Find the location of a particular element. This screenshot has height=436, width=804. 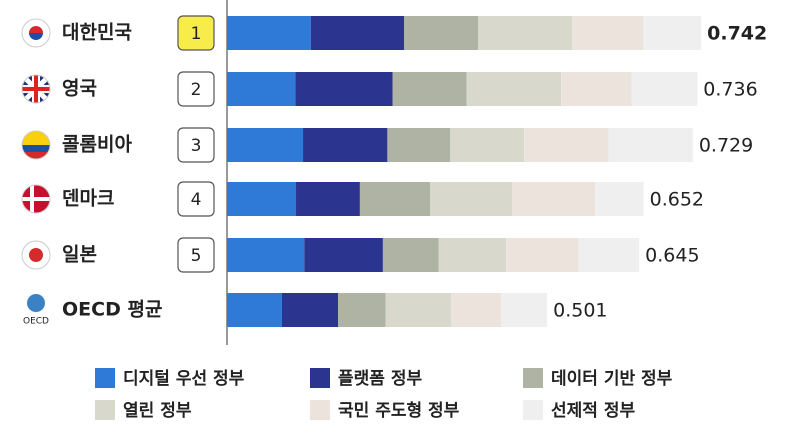

total-label: 0.736 is located at coordinates (730, 90).